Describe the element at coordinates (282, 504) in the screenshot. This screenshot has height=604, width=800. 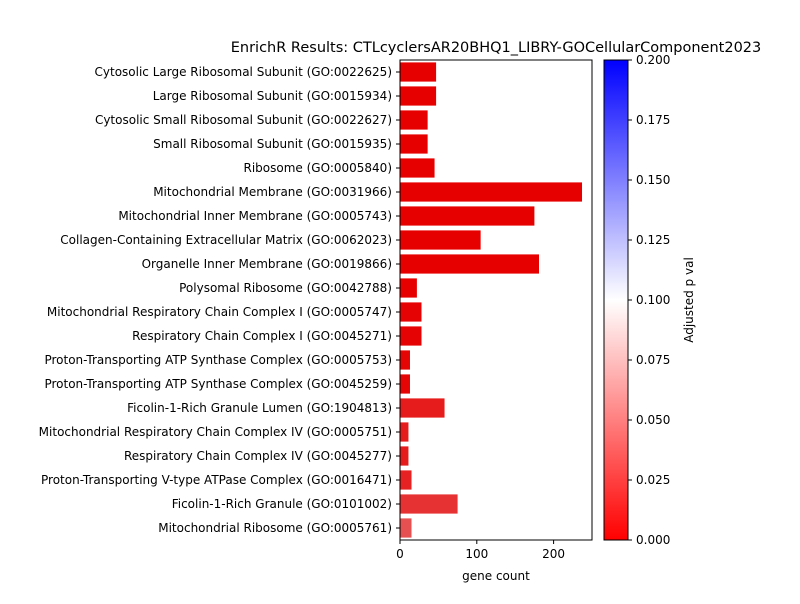
I see `category-label: Ficolin-1-Rich Granule (GO:0101002)` at that location.